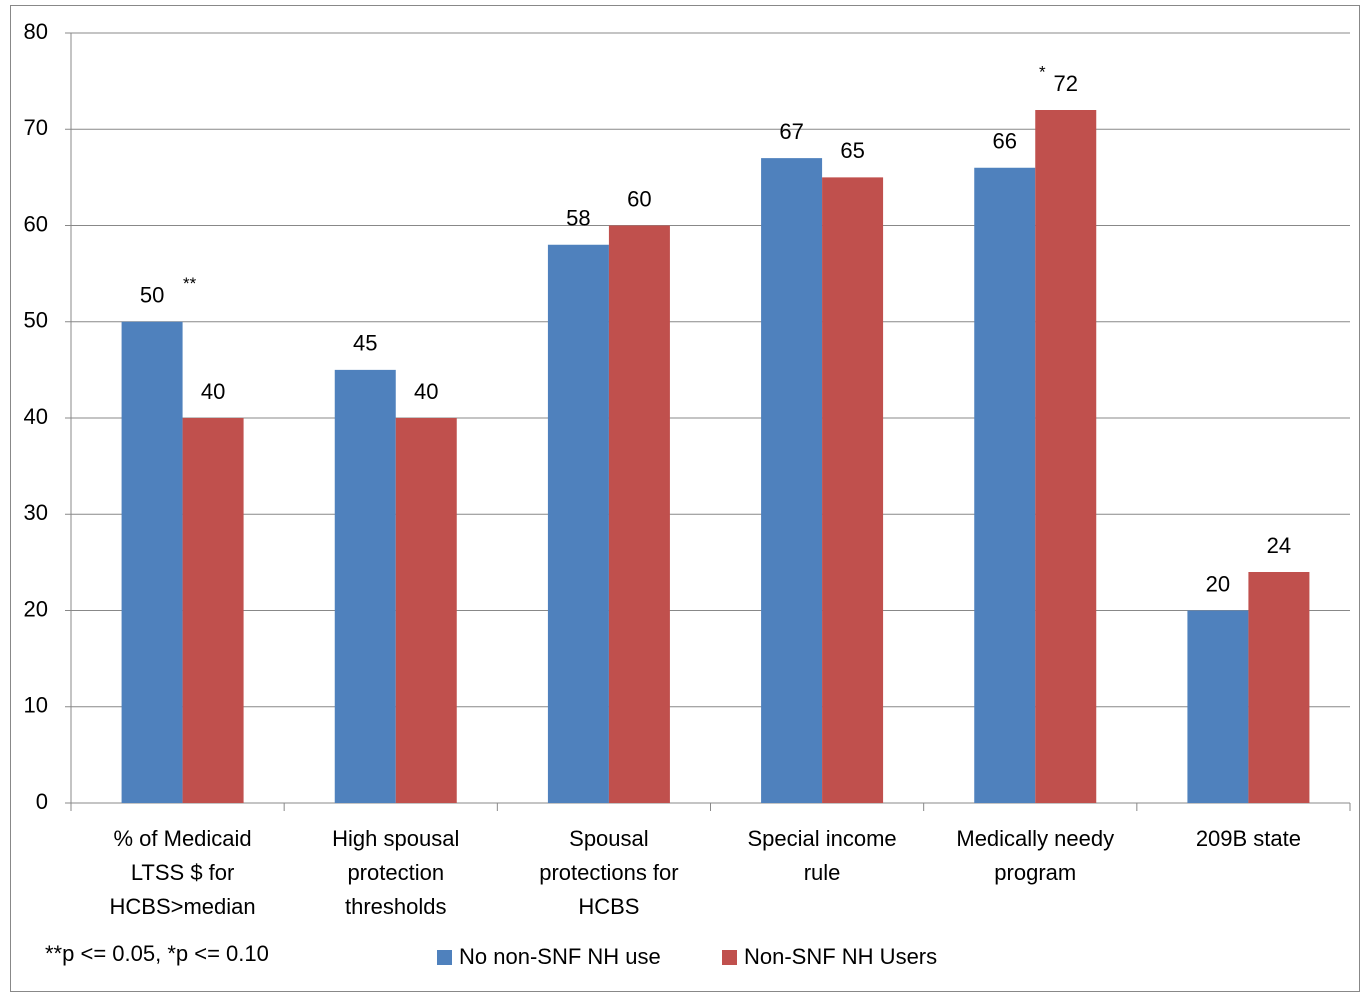 The width and height of the screenshot is (1361, 993). I want to click on x-tick-label: Medically needy program, so click(1035, 855).